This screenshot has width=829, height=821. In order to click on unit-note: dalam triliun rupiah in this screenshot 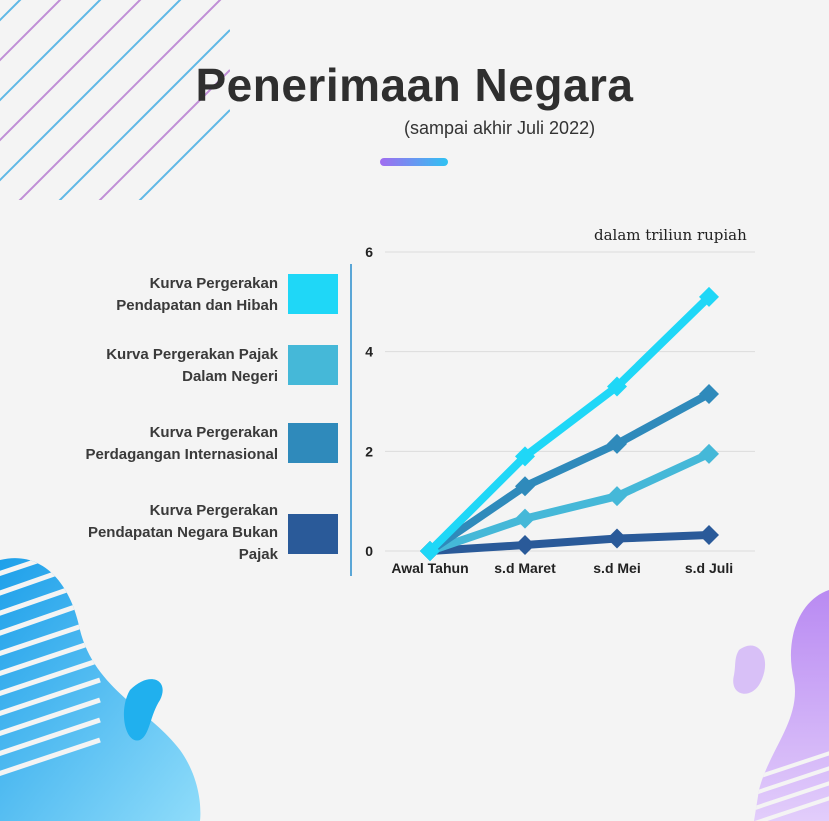, I will do `click(670, 235)`.